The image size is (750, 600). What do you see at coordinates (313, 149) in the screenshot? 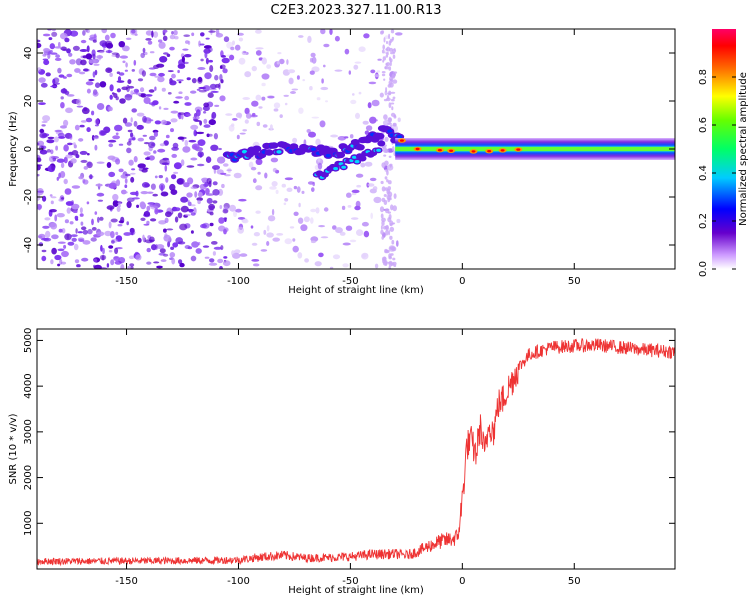
I see `ridge-core` at bounding box center [313, 149].